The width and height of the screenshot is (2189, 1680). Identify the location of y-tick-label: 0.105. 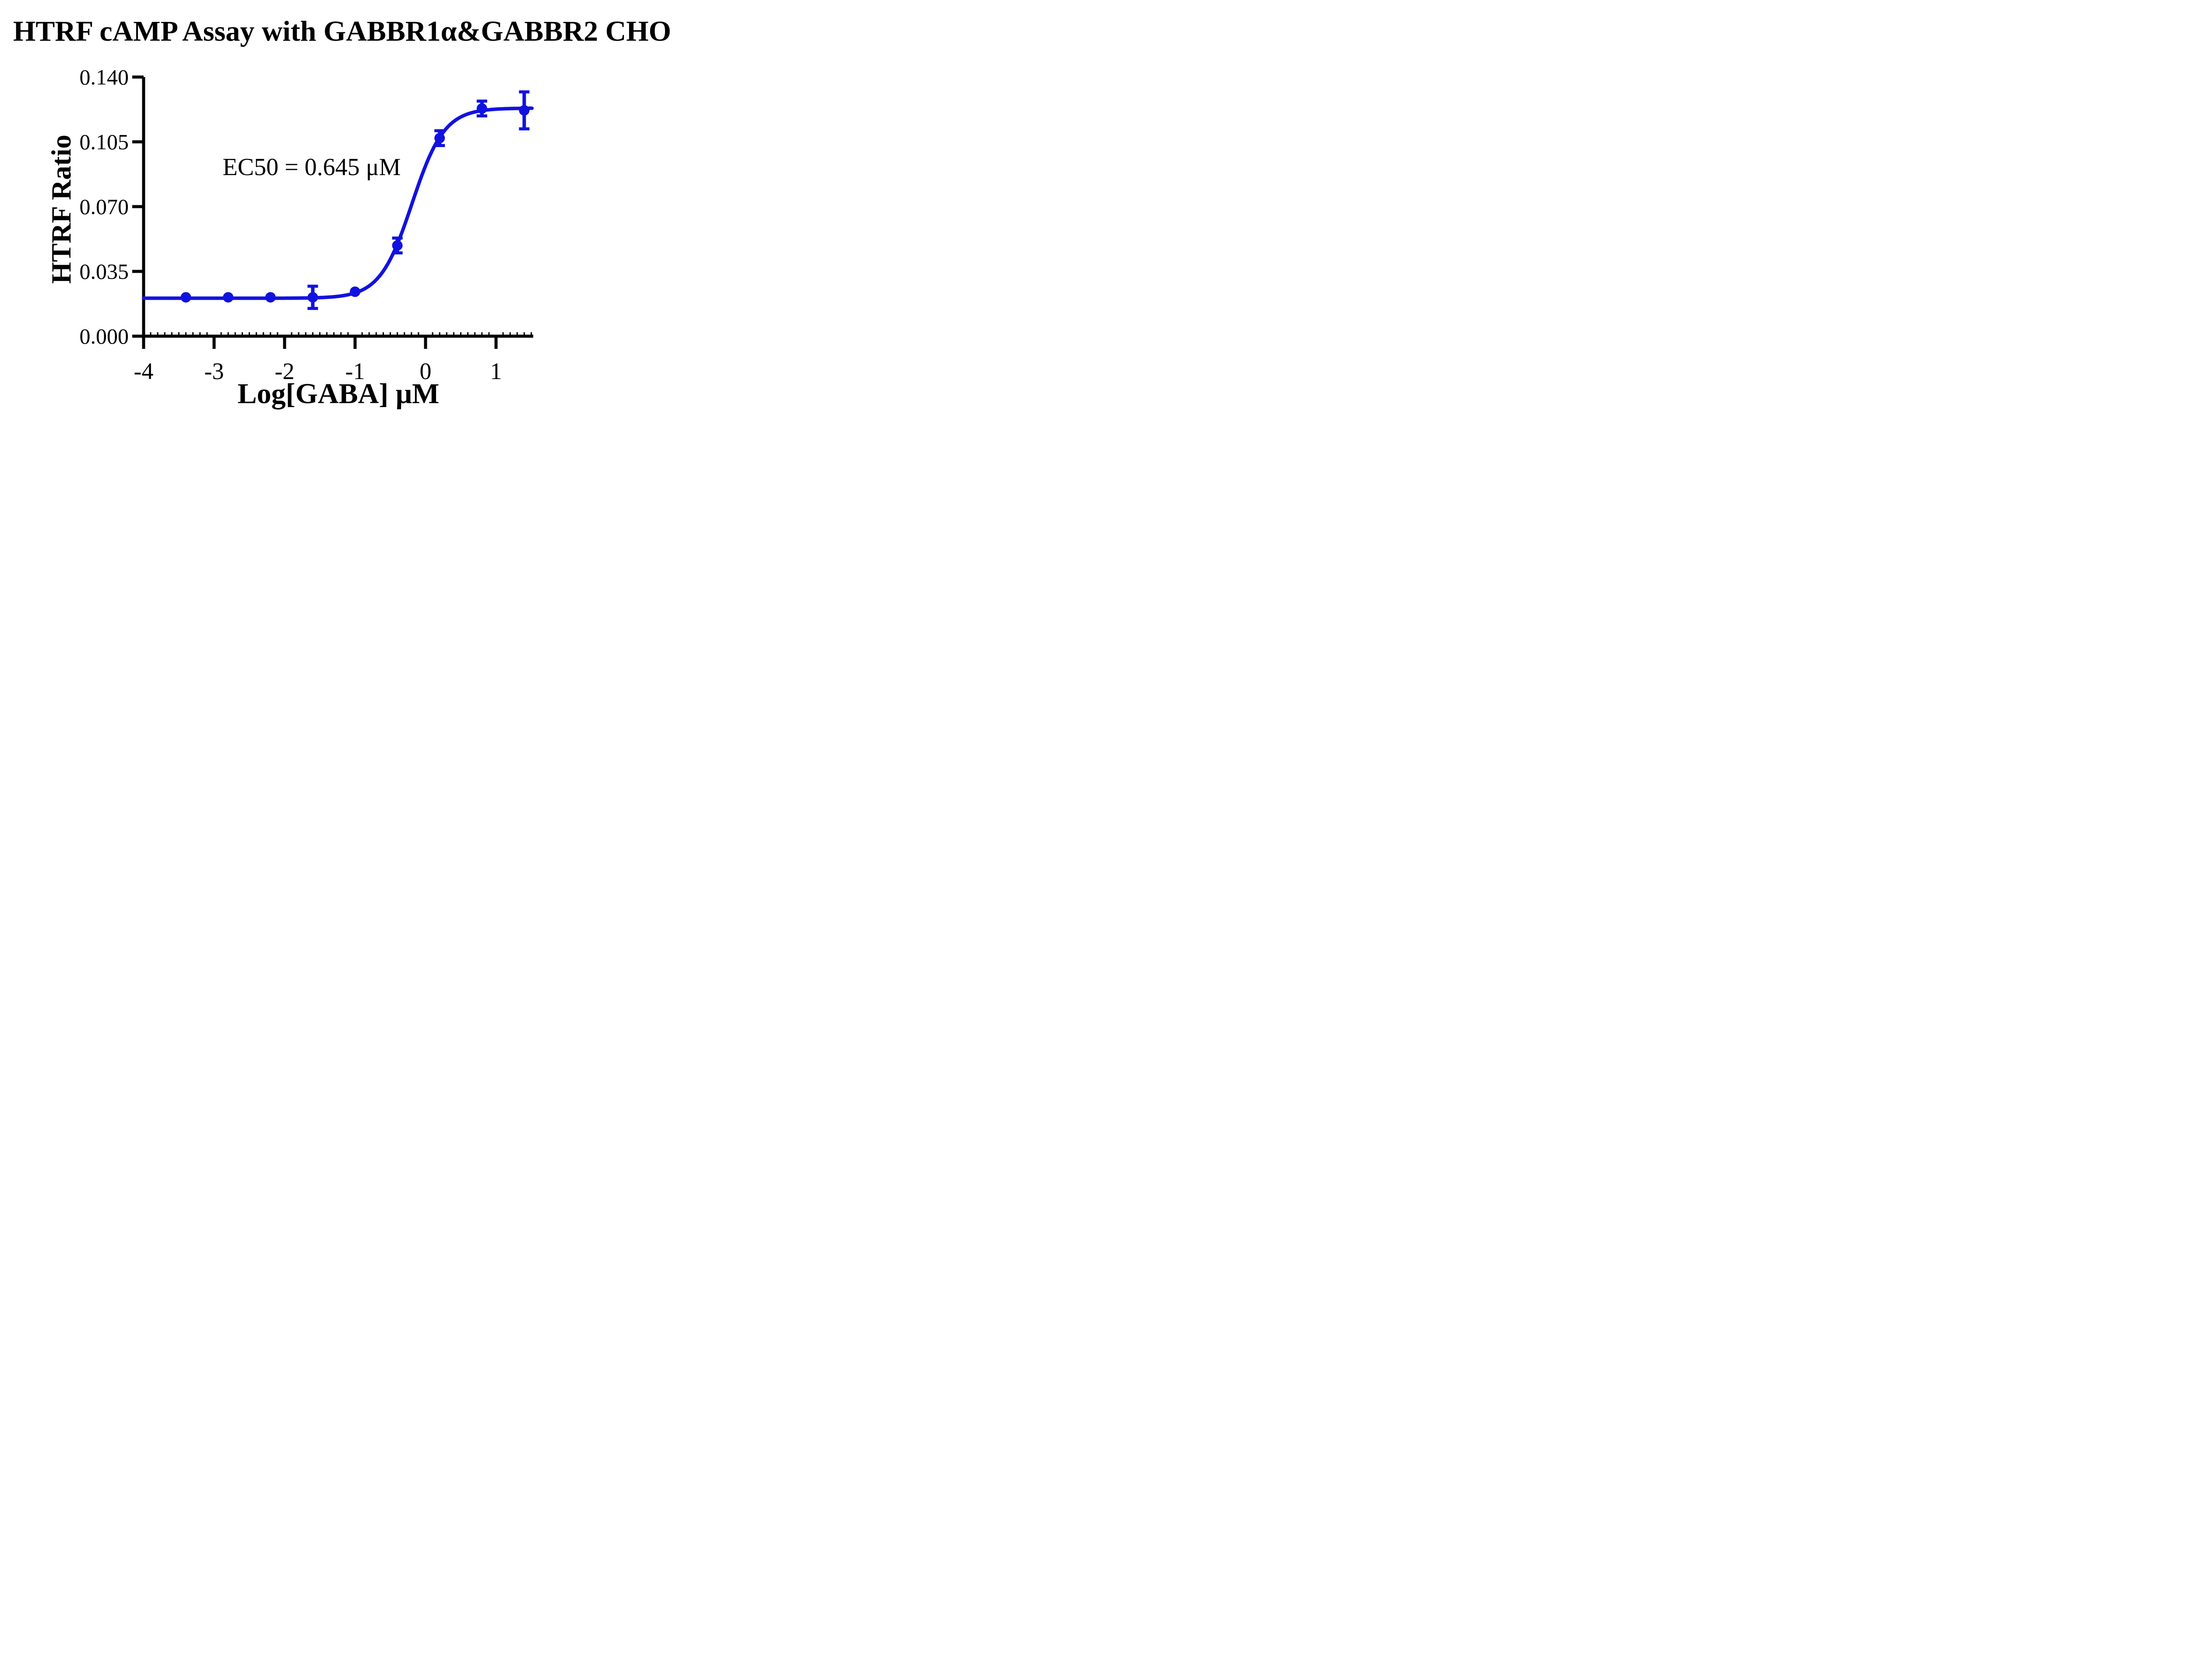
(105, 142).